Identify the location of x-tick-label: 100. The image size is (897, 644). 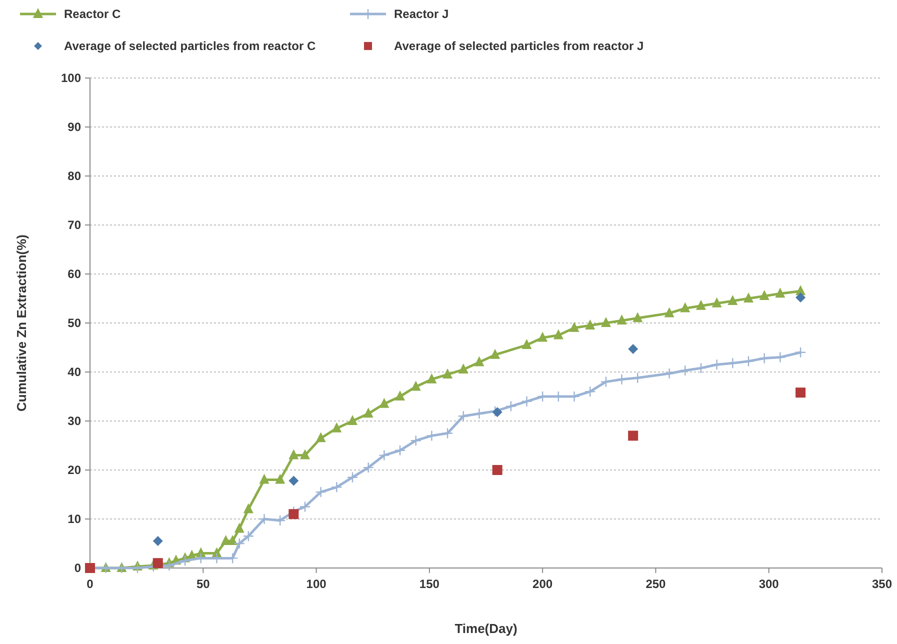
(316, 584).